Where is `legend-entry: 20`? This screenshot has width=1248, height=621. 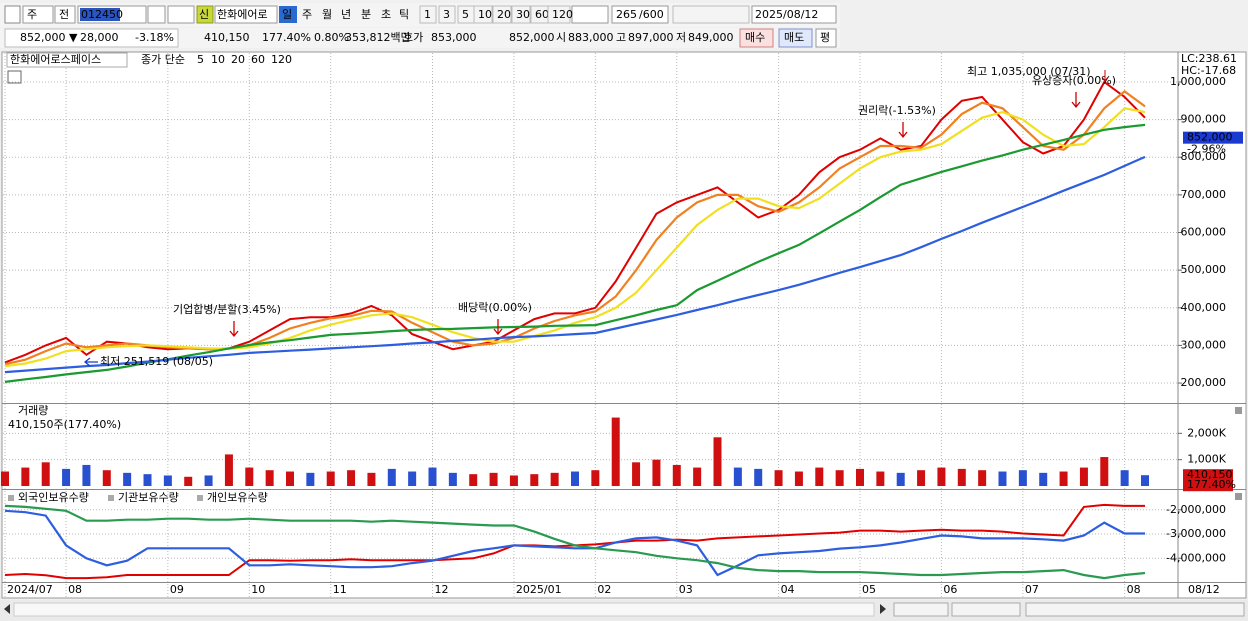 legend-entry: 20 is located at coordinates (238, 59).